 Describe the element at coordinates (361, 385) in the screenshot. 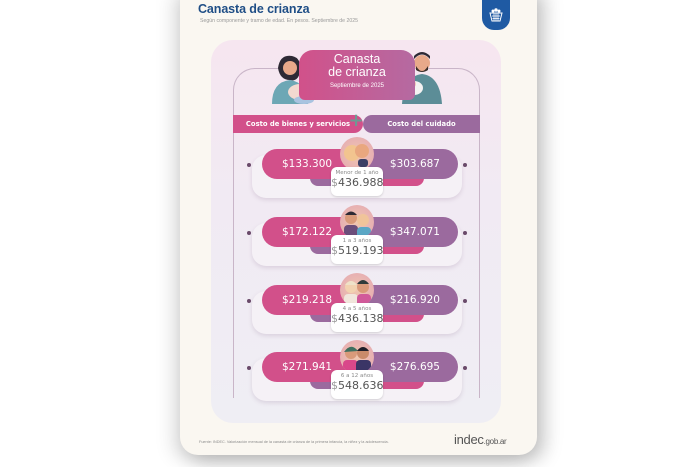

I see `total-value: 548.636` at that location.